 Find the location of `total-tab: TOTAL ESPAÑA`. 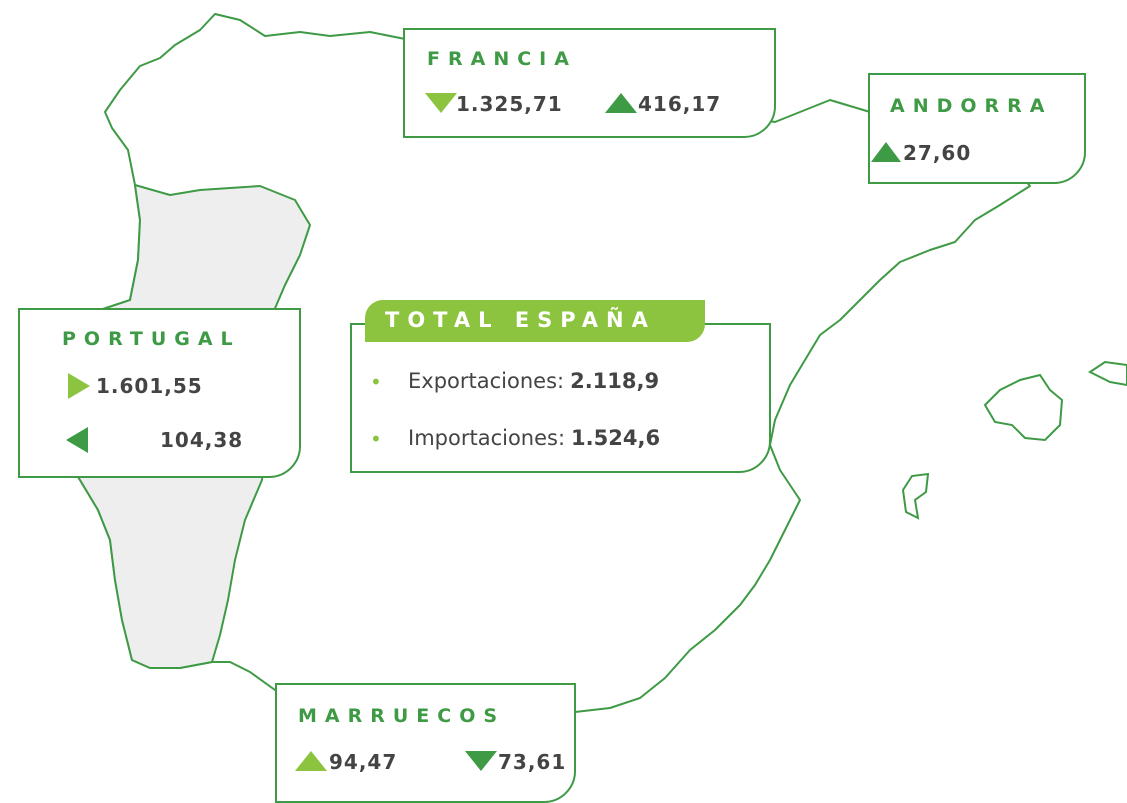

total-tab: TOTAL ESPAÑA is located at coordinates (535, 321).